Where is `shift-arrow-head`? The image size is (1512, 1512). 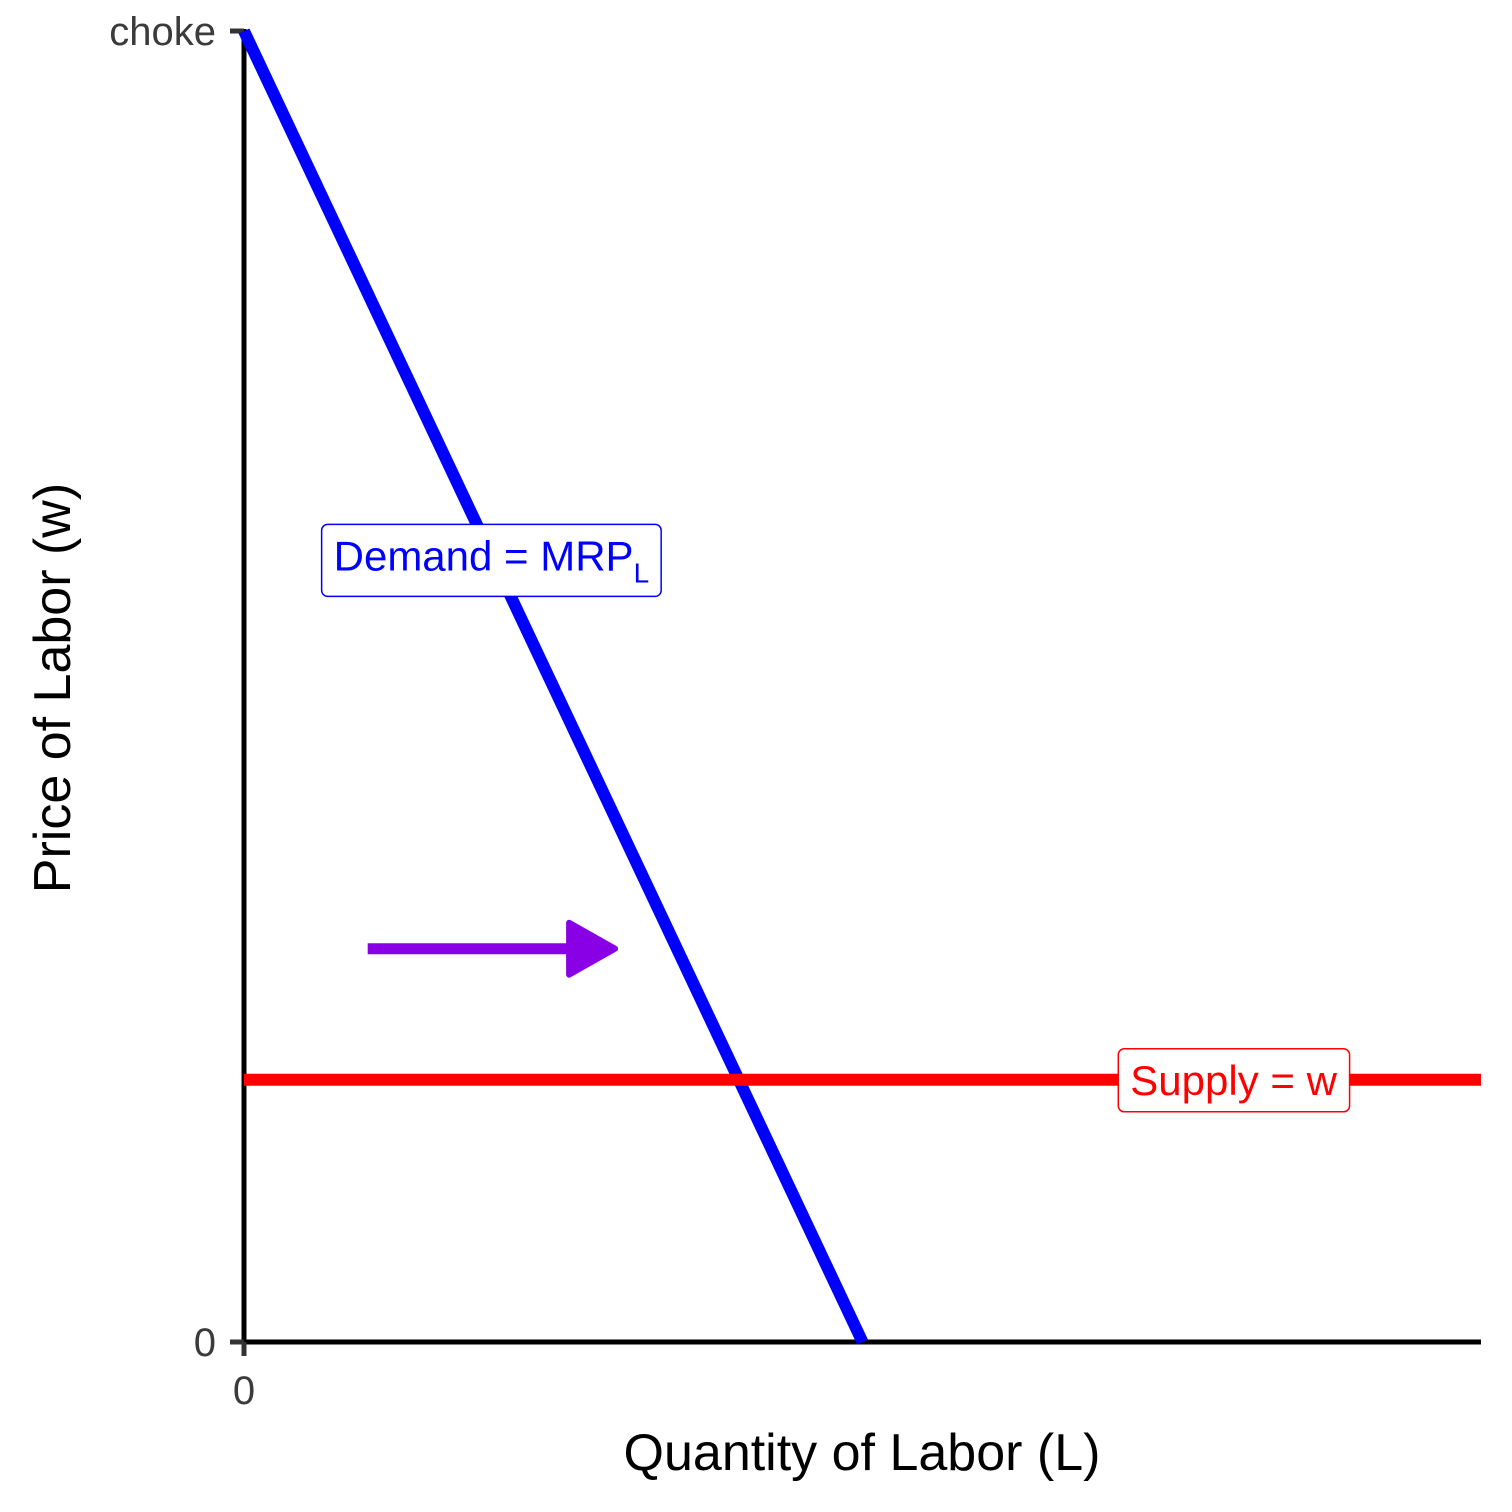 shift-arrow-head is located at coordinates (592, 948).